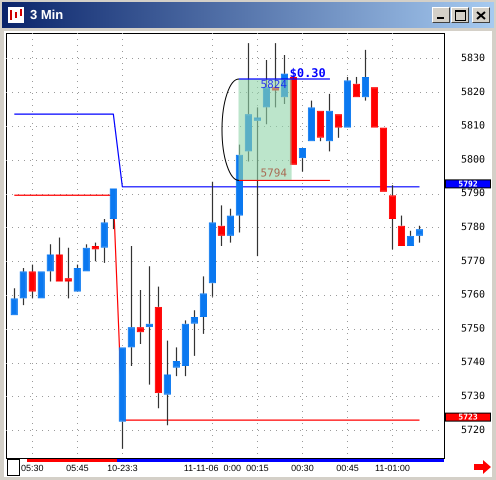 The image size is (496, 480). What do you see at coordinates (274, 173) in the screenshot?
I see `annotation: 5794` at bounding box center [274, 173].